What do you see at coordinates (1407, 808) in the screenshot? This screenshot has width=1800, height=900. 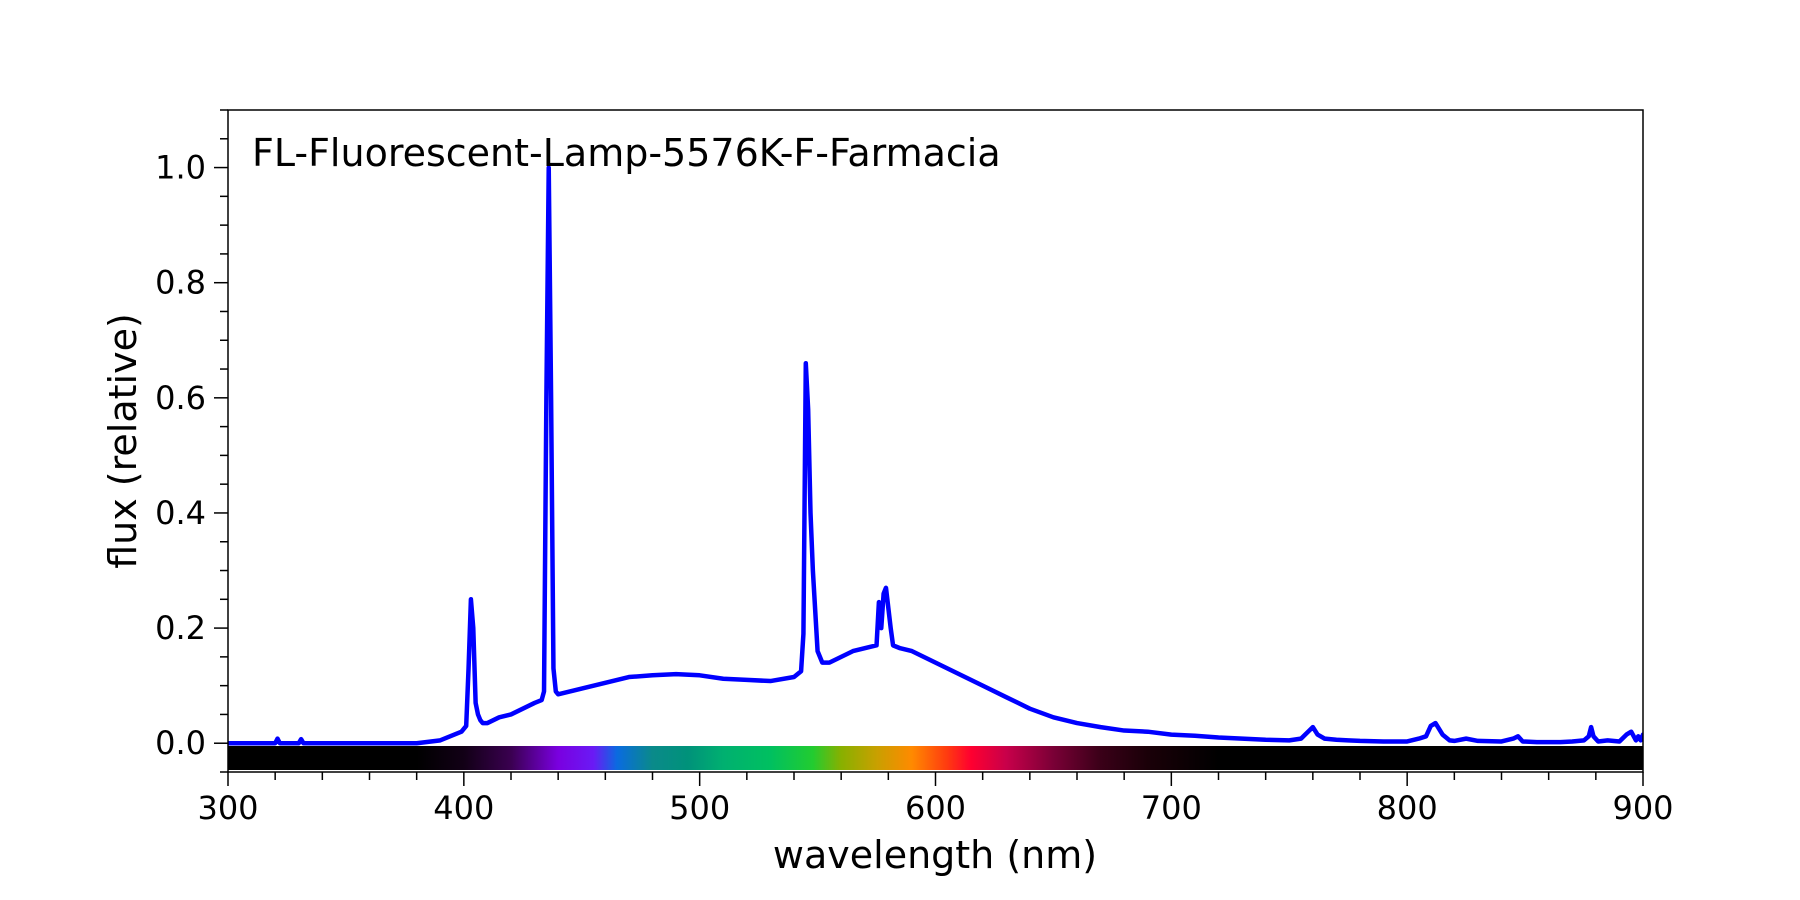 I see `x-tick-label: 800` at bounding box center [1407, 808].